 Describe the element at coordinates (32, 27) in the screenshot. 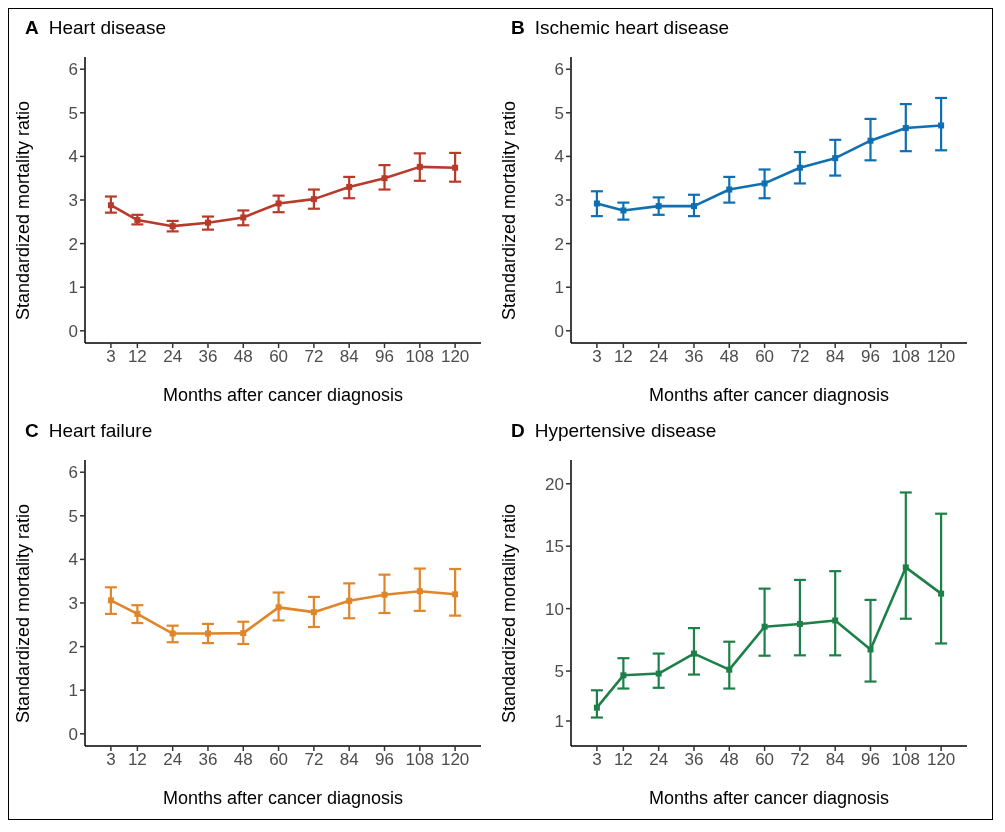

I see `text: A` at that location.